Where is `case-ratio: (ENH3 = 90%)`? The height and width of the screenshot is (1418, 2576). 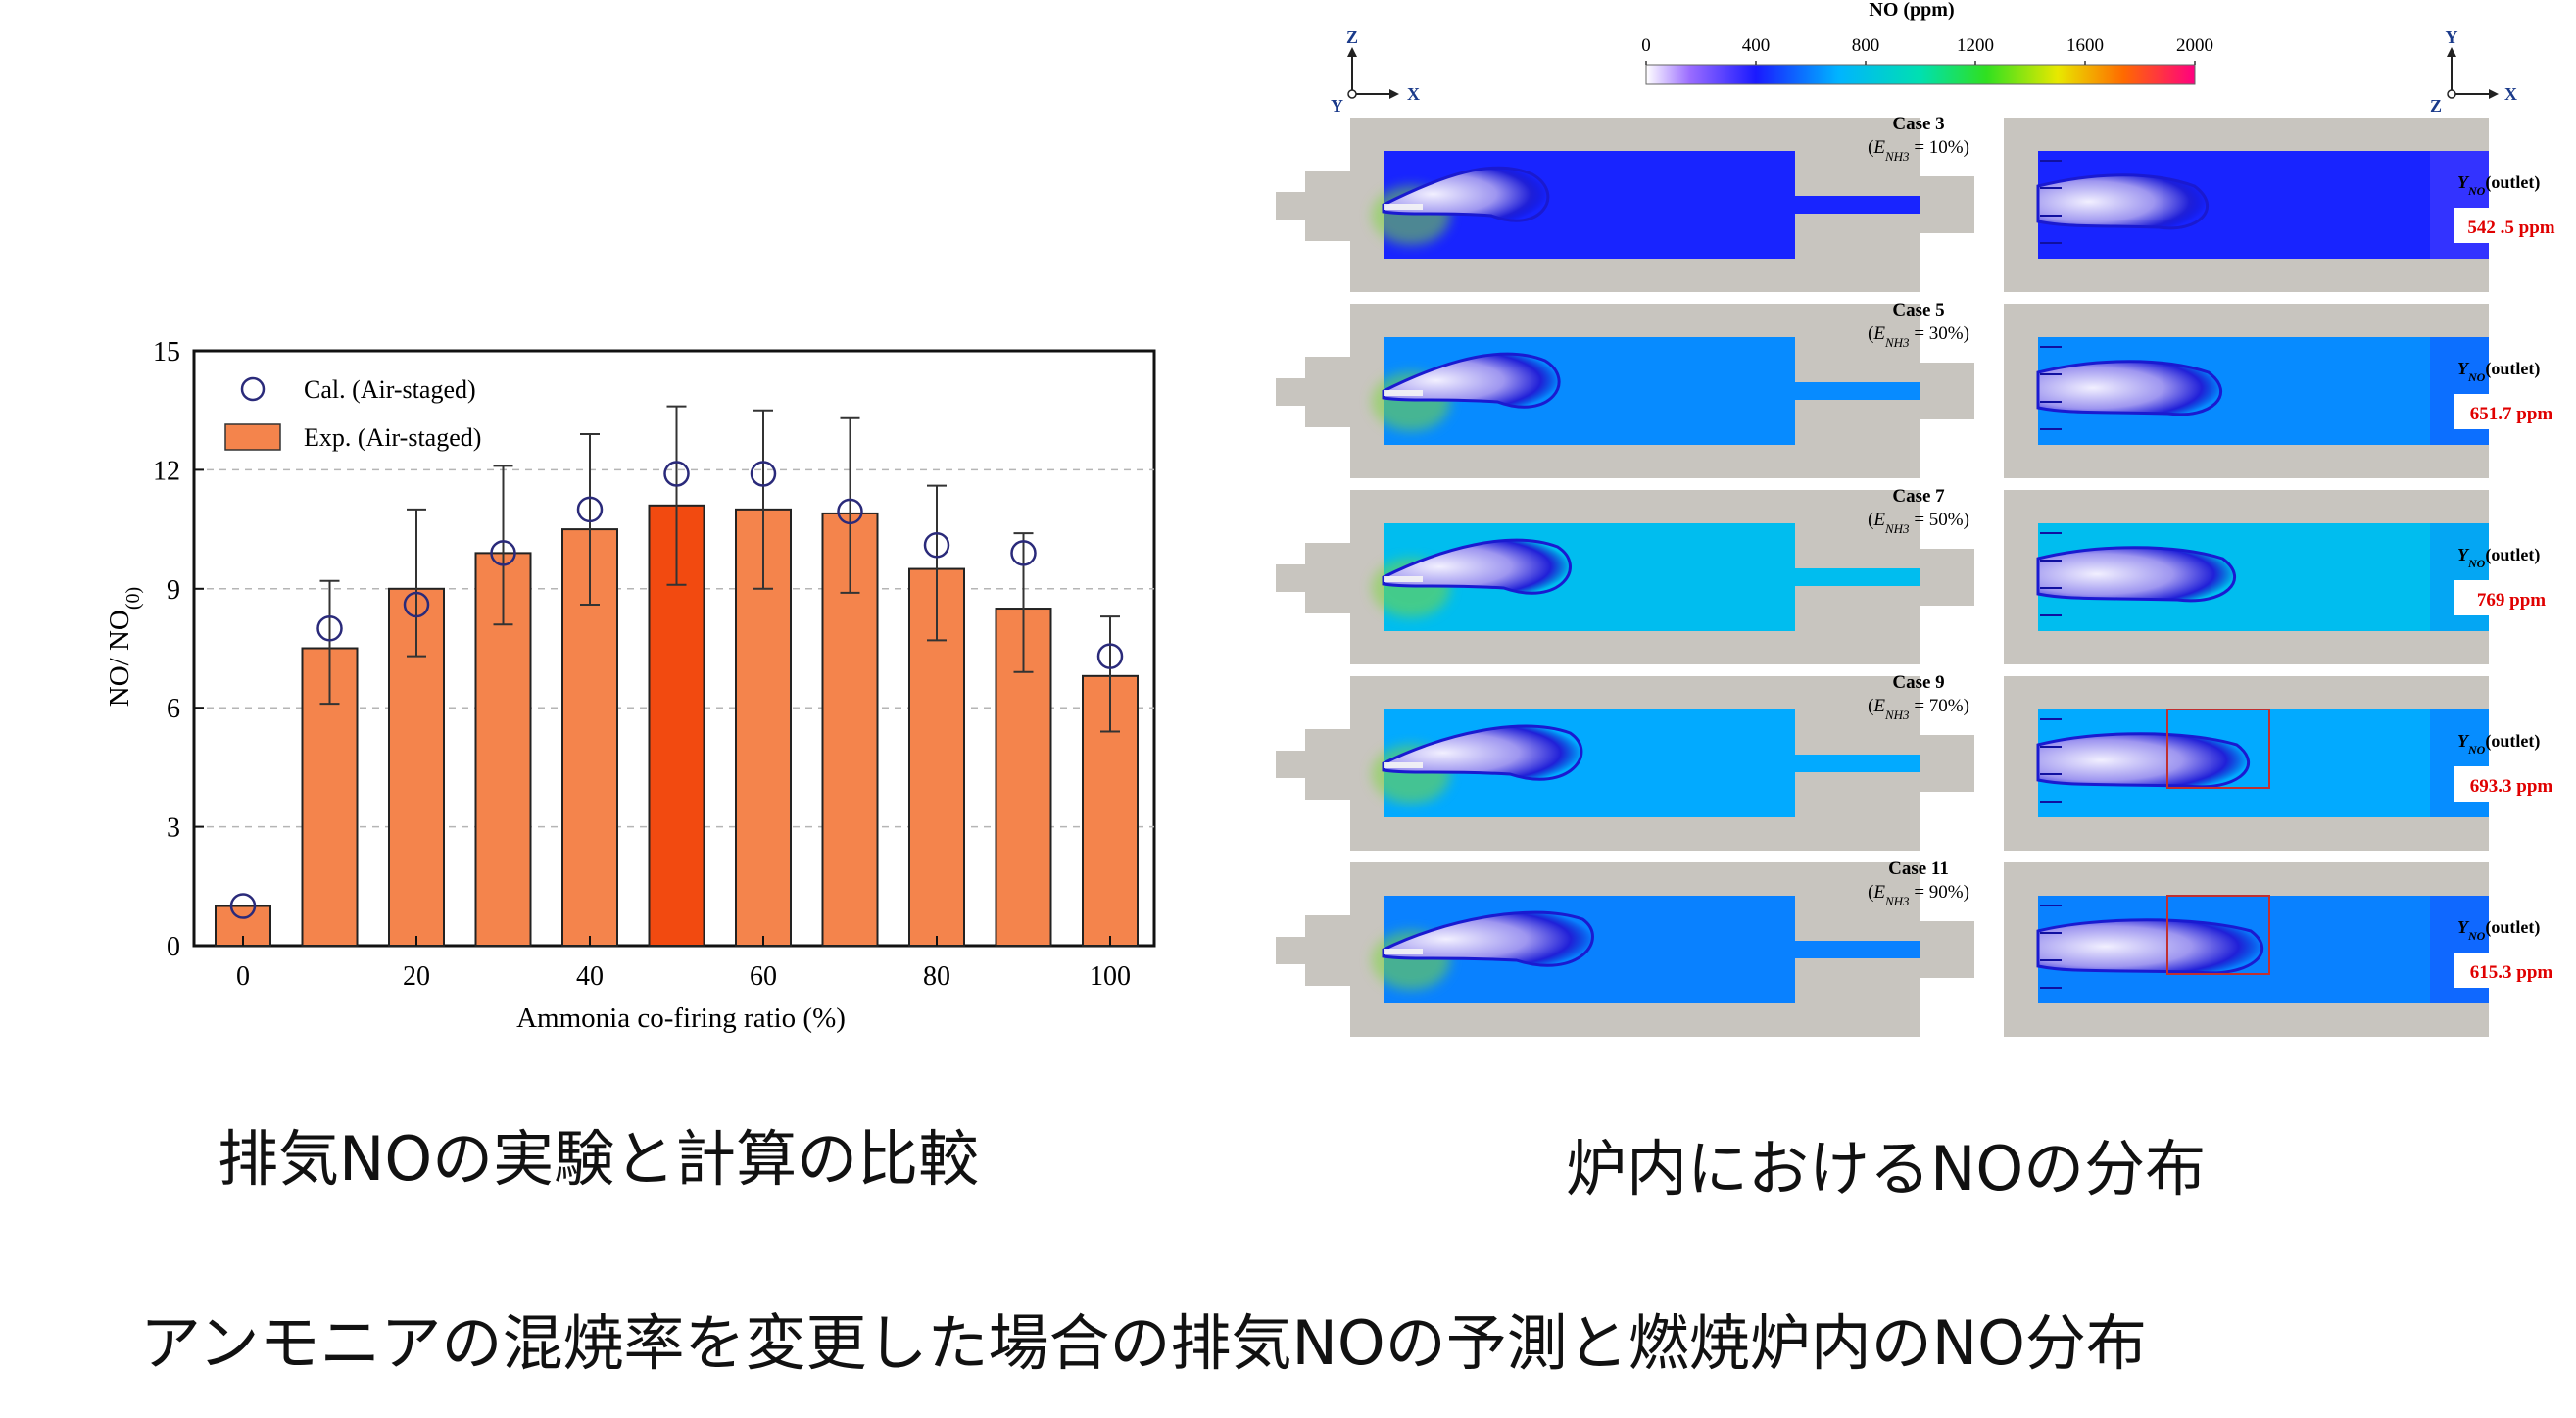 case-ratio: (ENH3 = 90%) is located at coordinates (1918, 895).